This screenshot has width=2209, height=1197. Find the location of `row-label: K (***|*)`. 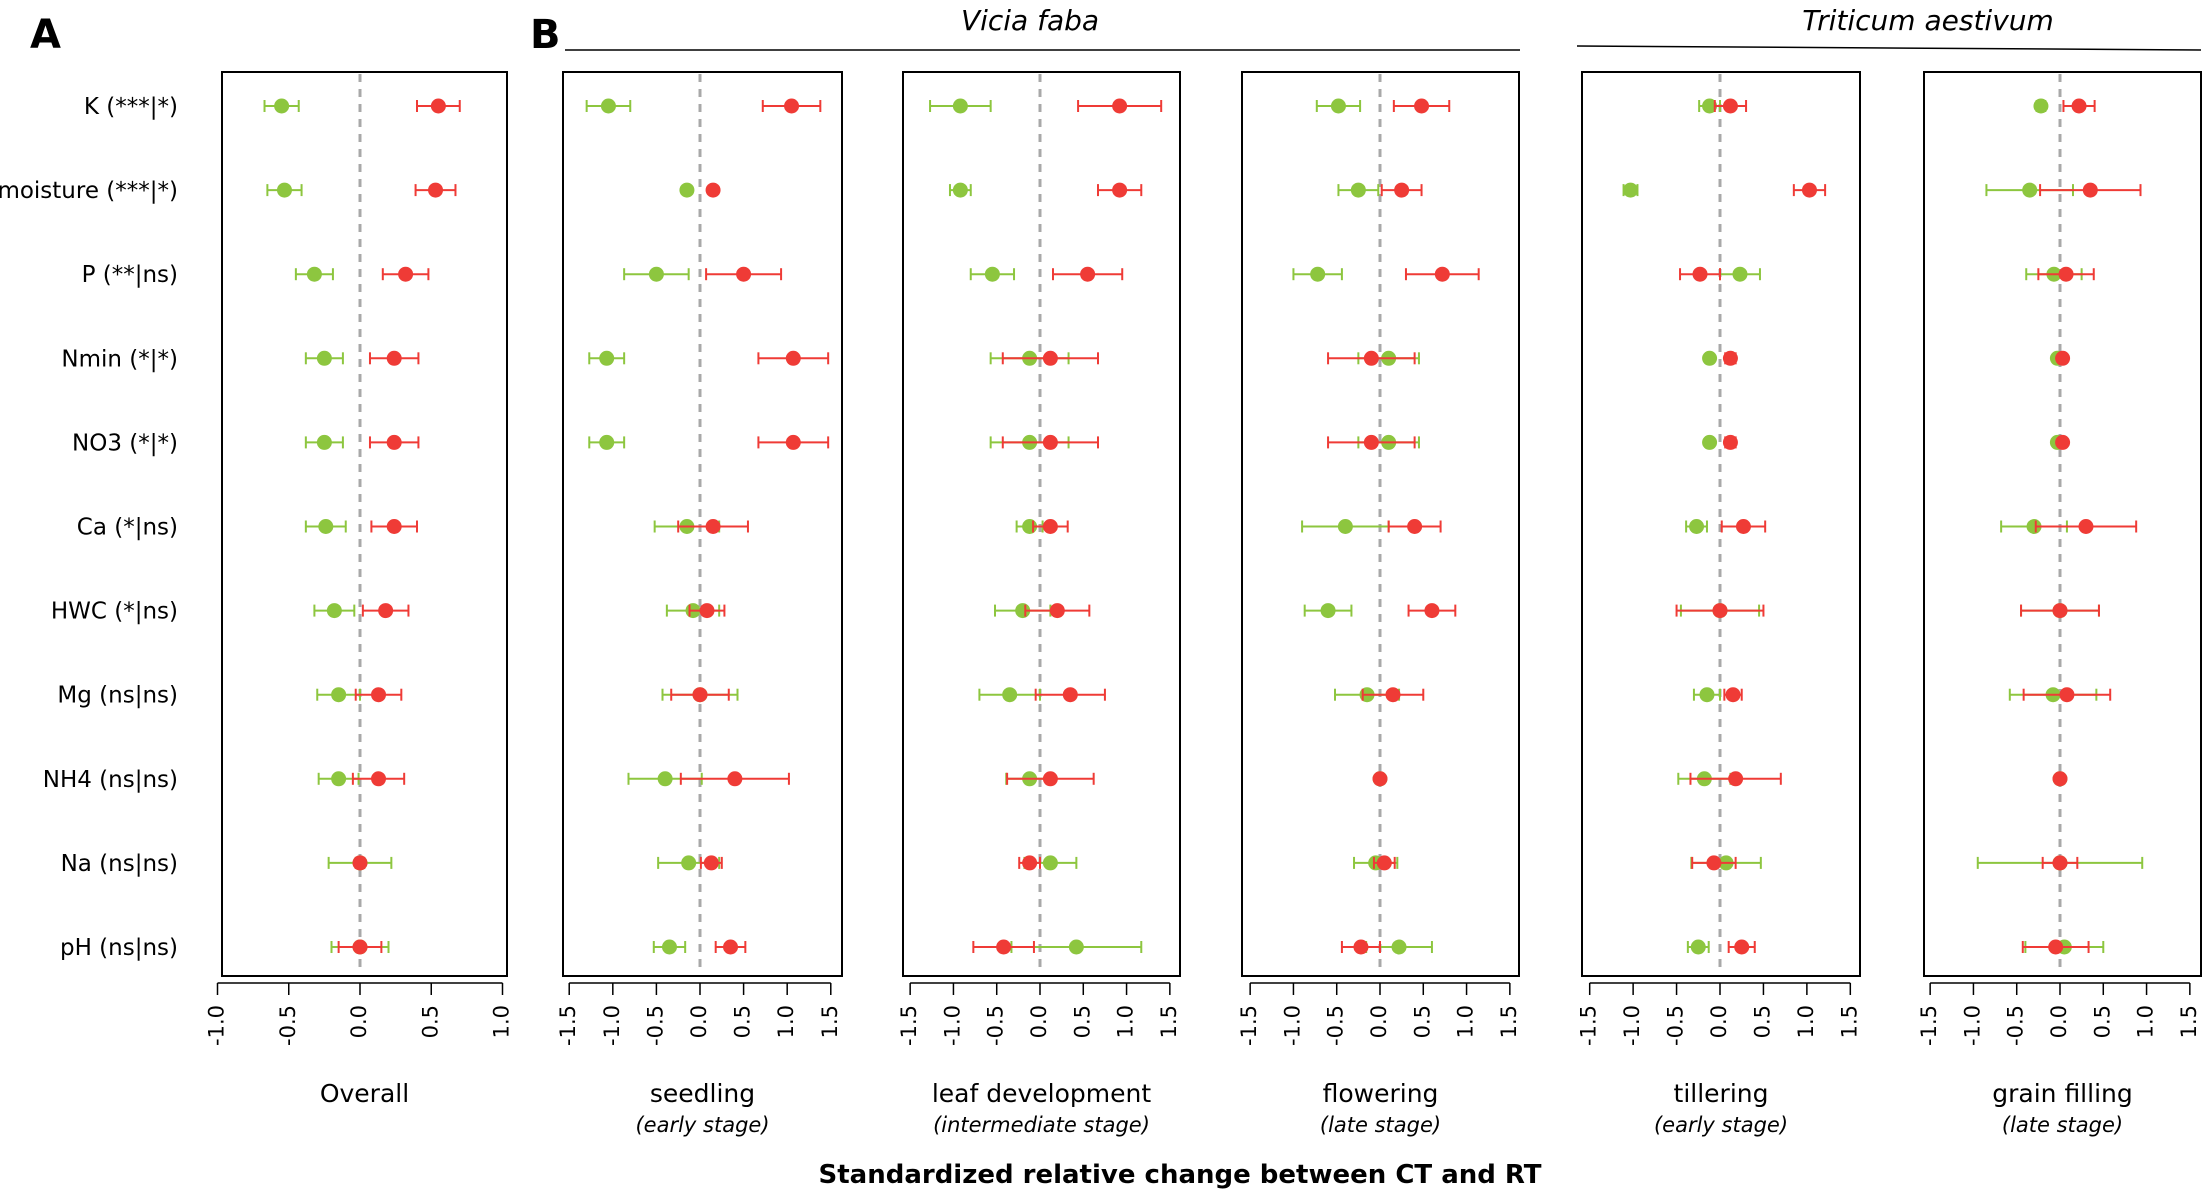

row-label: K (***|*) is located at coordinates (131, 107).